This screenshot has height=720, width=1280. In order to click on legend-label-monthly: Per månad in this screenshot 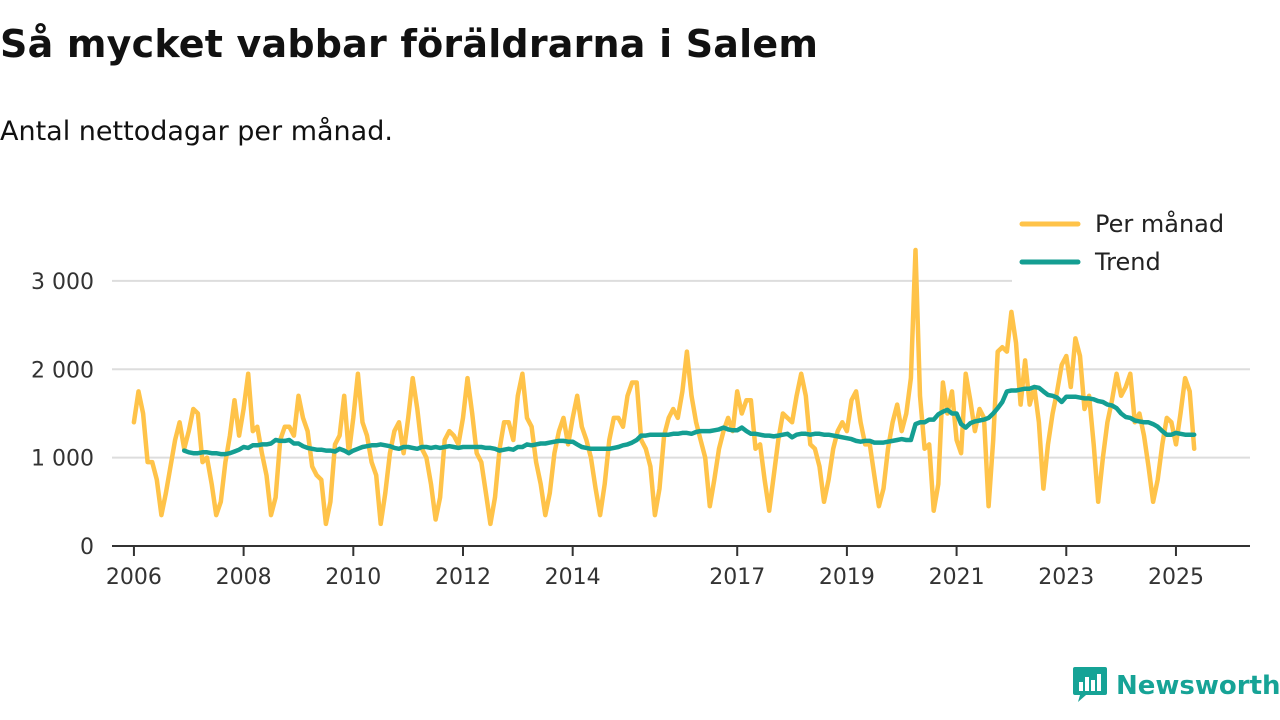, I will do `click(1159, 223)`.